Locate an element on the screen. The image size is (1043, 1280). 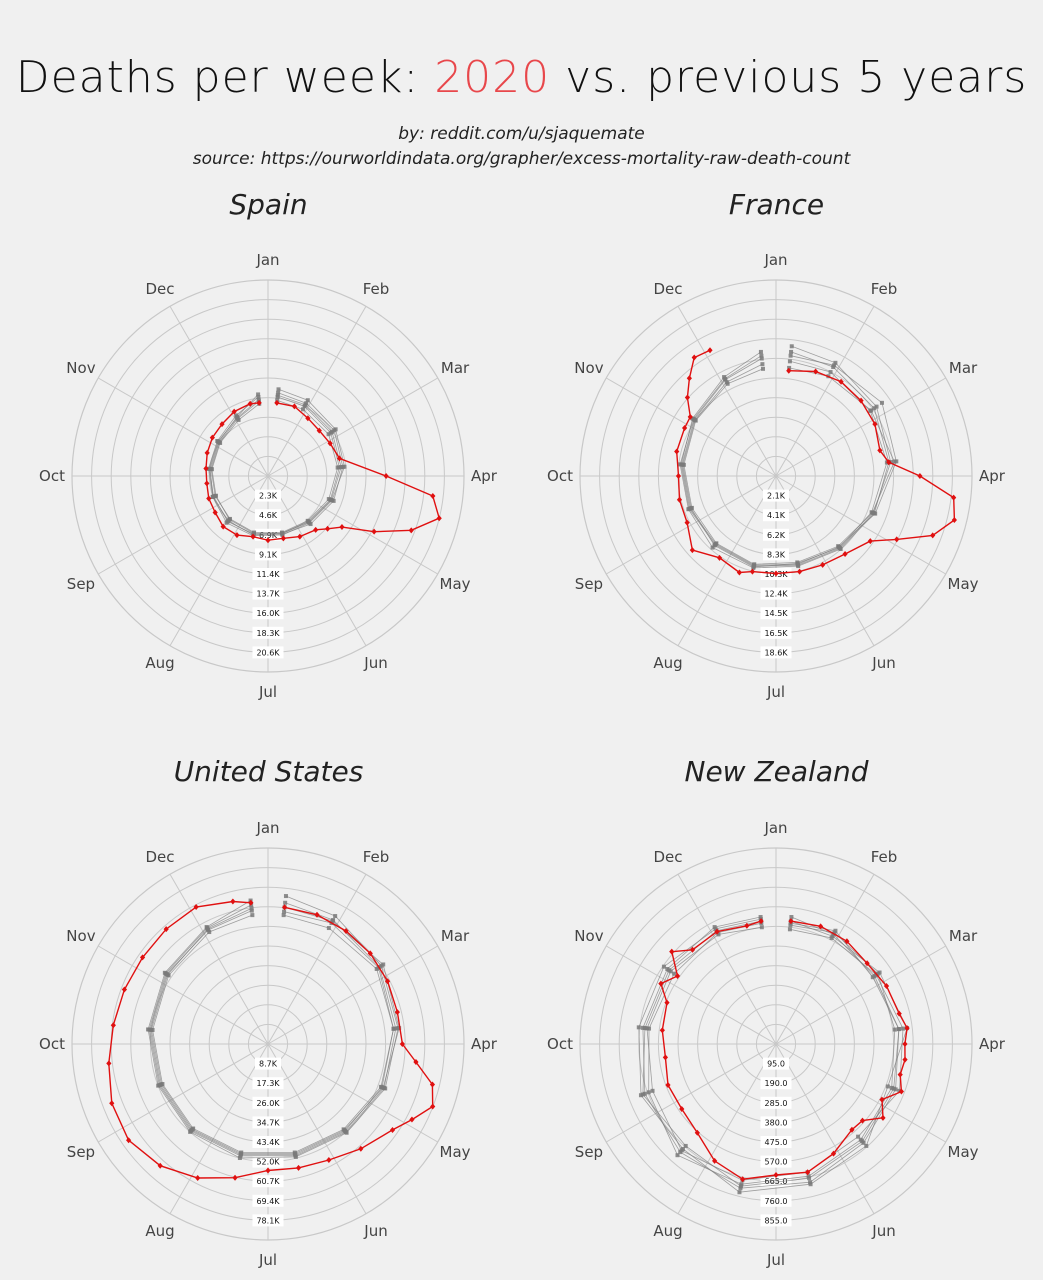
series-2020-france is located at coordinates (815, 462).